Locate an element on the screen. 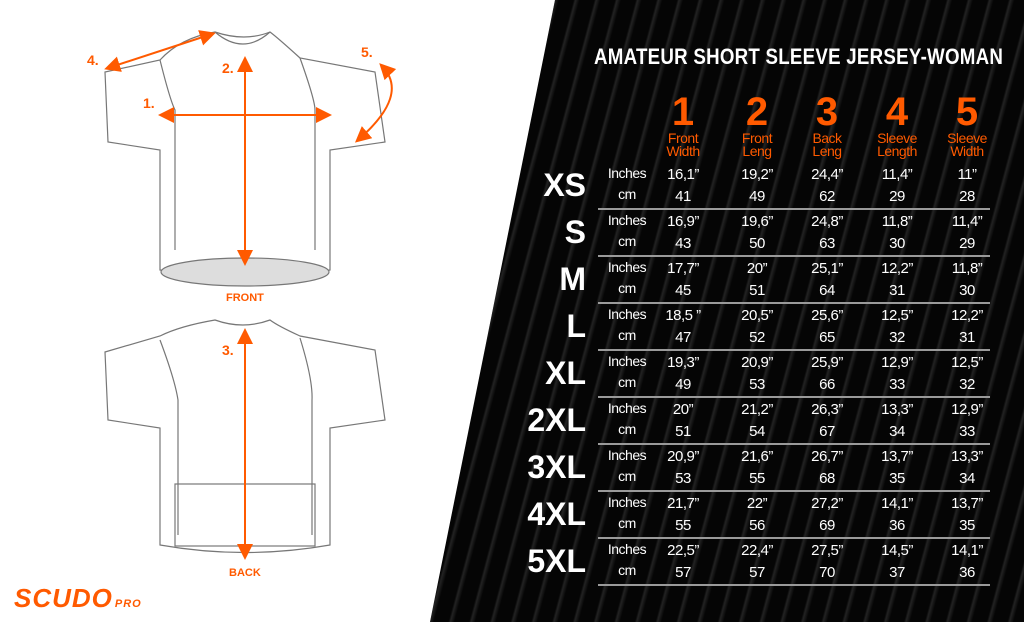 The height and width of the screenshot is (622, 1024). column-header-num: 2 is located at coordinates (757, 112).